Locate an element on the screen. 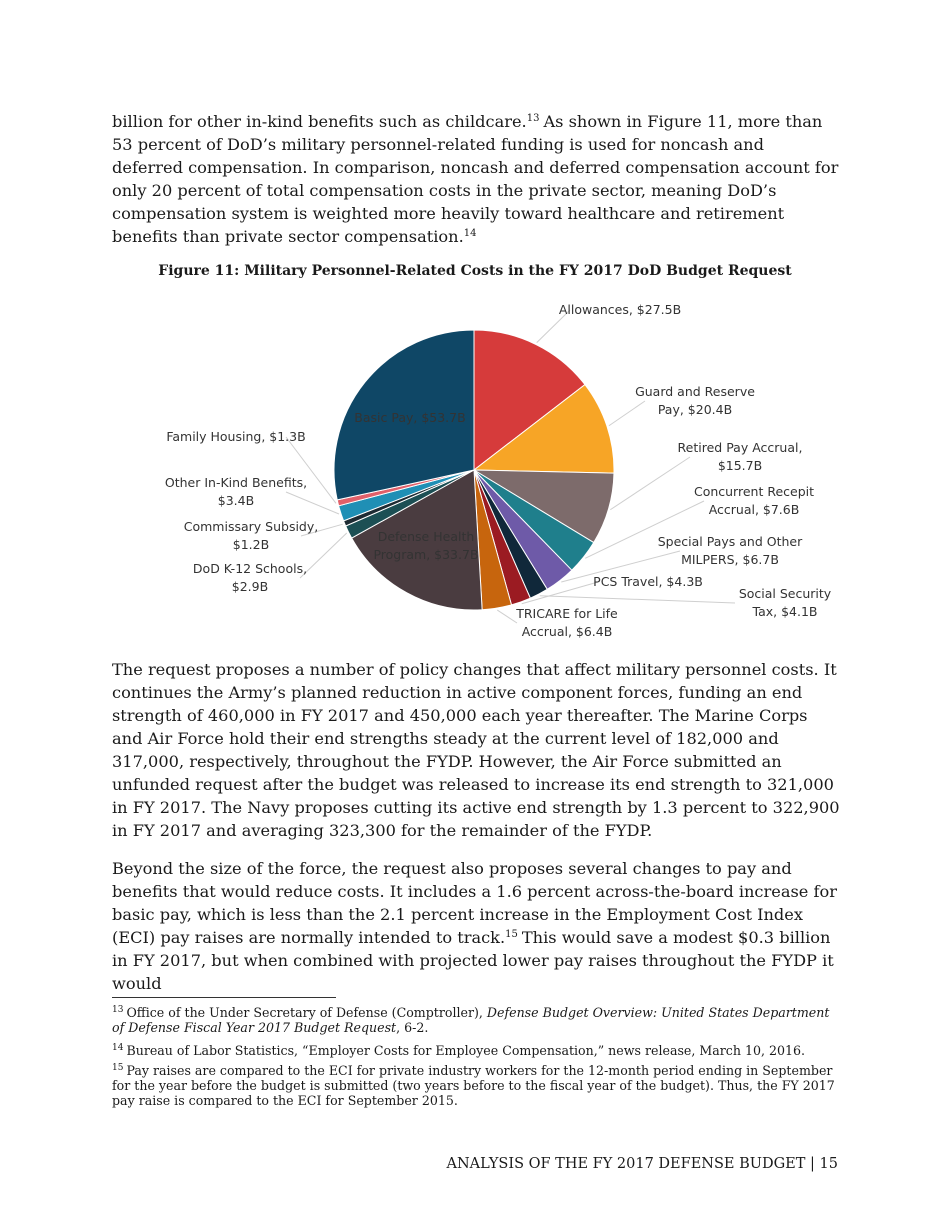 This screenshot has height=1230, width=950. label-line: DoD K-12 Schools, is located at coordinates (250, 568).